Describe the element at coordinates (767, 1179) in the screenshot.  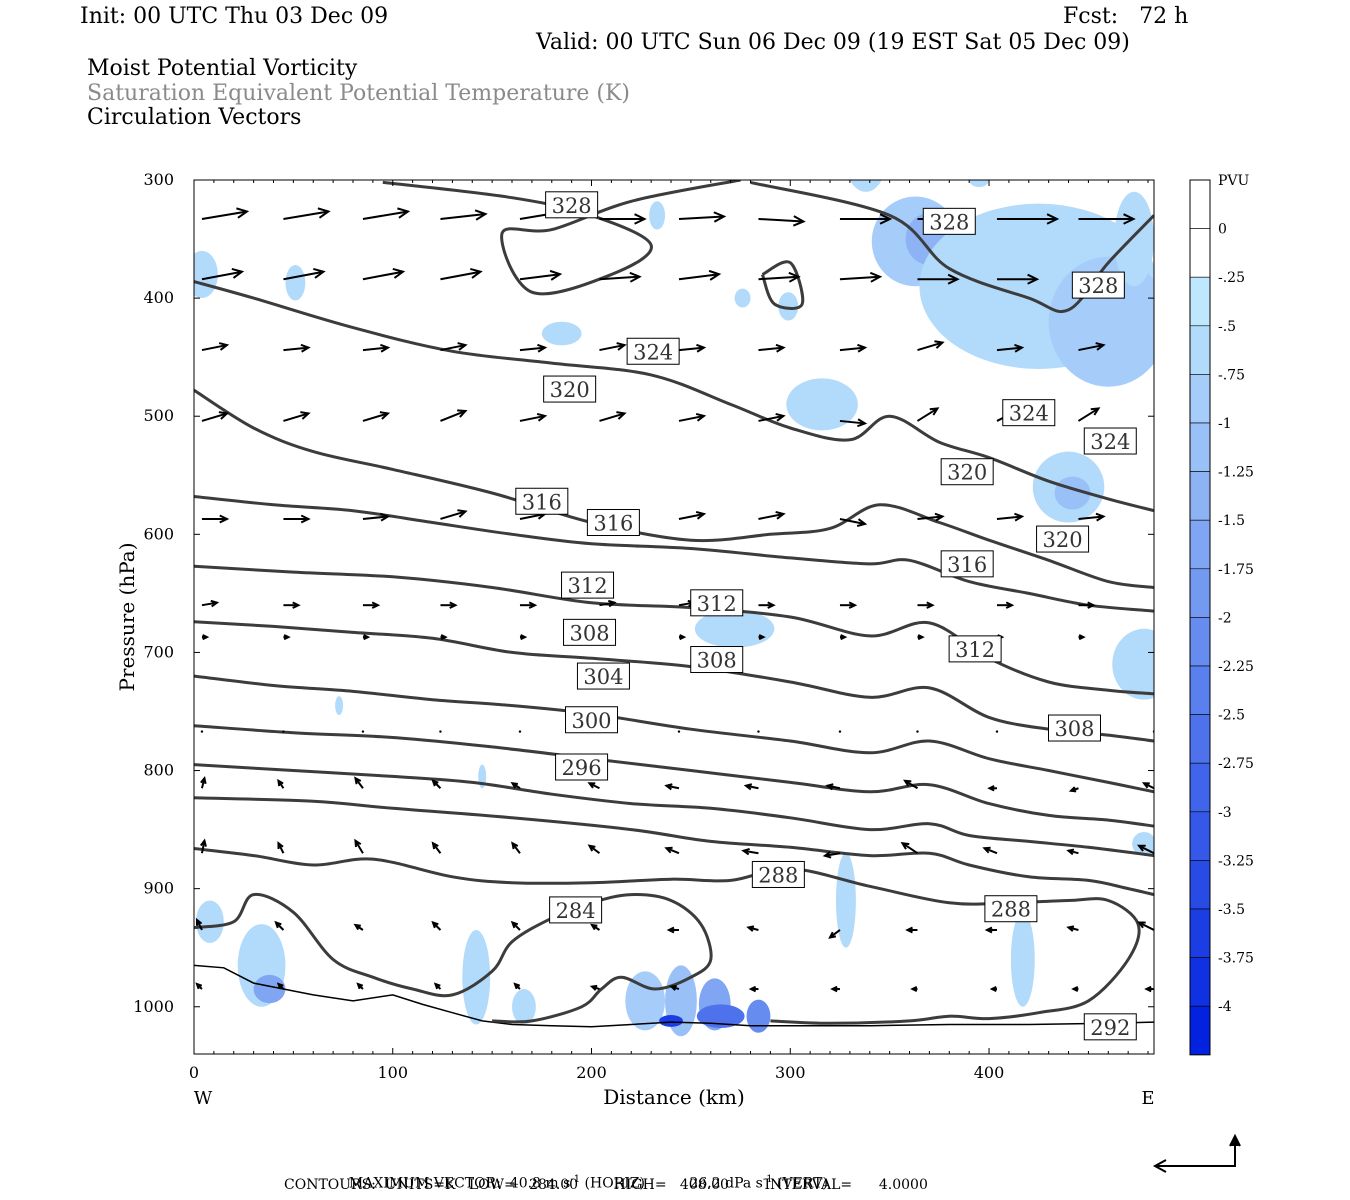
I see `vert-exponent: -1` at that location.